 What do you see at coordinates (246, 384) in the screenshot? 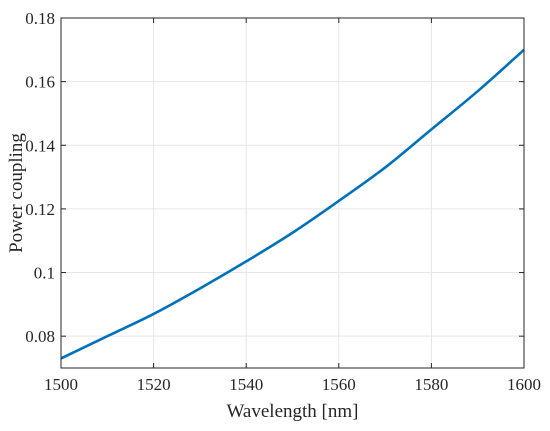
I see `x-tick-label: 1540` at bounding box center [246, 384].